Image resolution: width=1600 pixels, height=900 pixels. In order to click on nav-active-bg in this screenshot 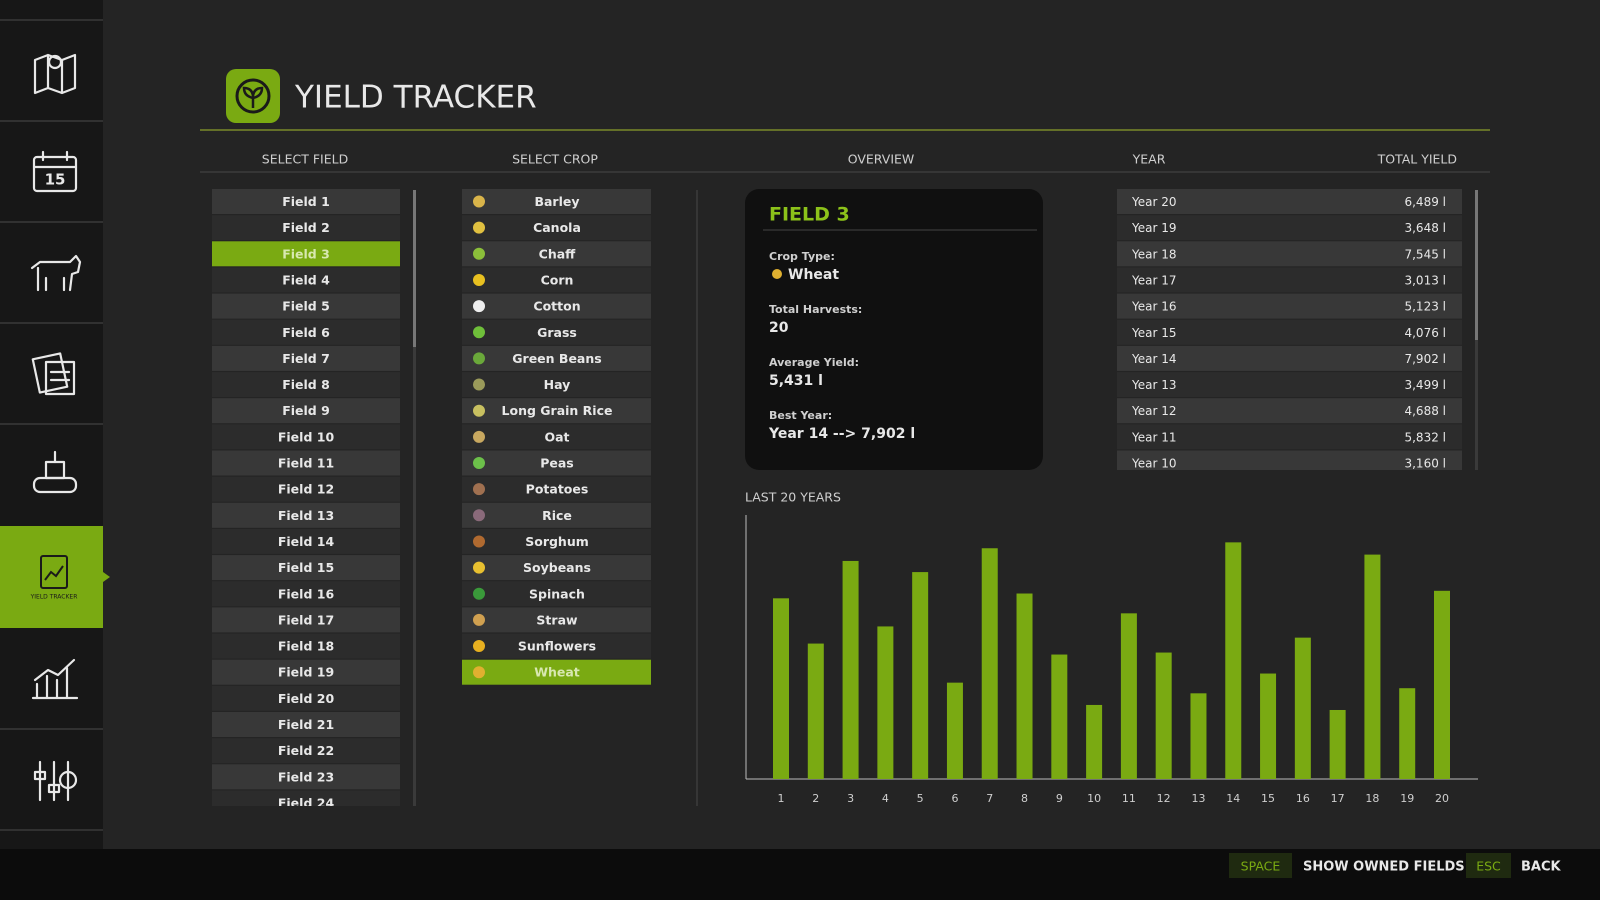, I will do `click(51, 577)`.